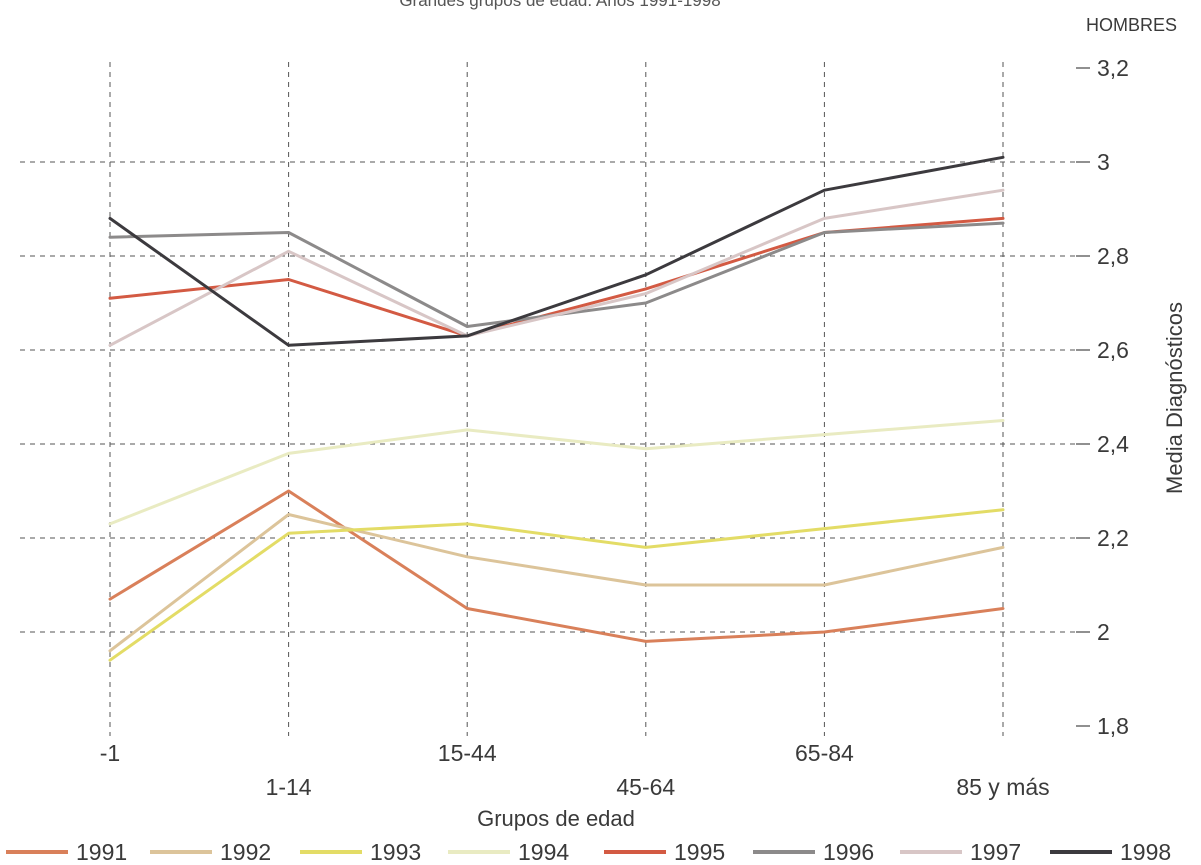 This screenshot has height=865, width=1201. What do you see at coordinates (101, 852) in the screenshot?
I see `legend-label: 1991` at bounding box center [101, 852].